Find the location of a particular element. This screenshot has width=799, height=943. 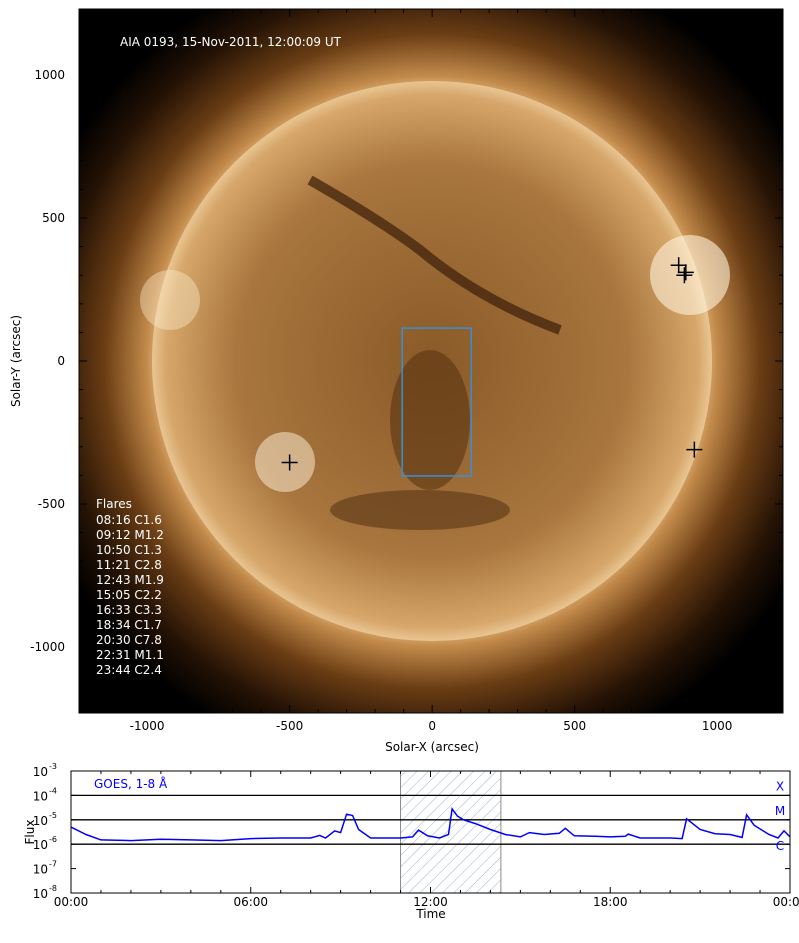

class-label: C is located at coordinates (780, 846).